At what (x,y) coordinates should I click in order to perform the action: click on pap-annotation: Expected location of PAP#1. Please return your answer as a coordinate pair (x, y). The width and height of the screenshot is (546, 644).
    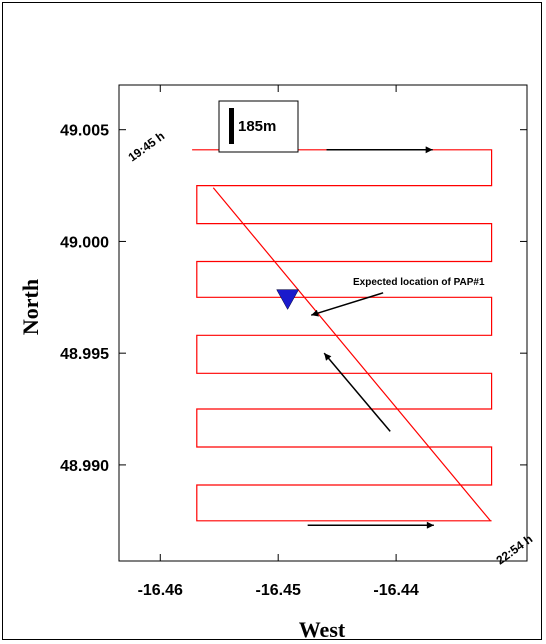
    Looking at the image, I should click on (419, 282).